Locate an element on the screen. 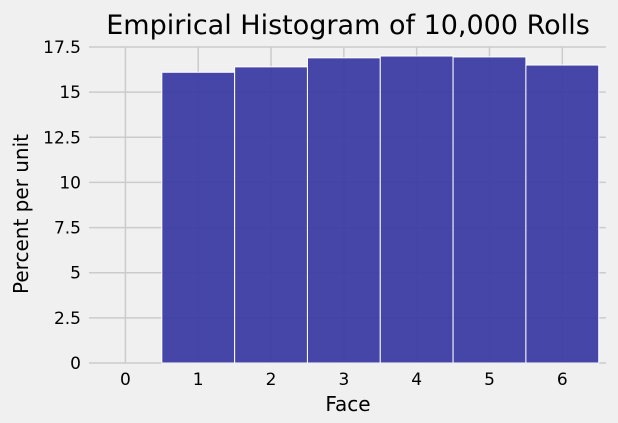 Image resolution: width=618 pixels, height=423 pixels. y-tick-label: 17.5 is located at coordinates (62, 48).